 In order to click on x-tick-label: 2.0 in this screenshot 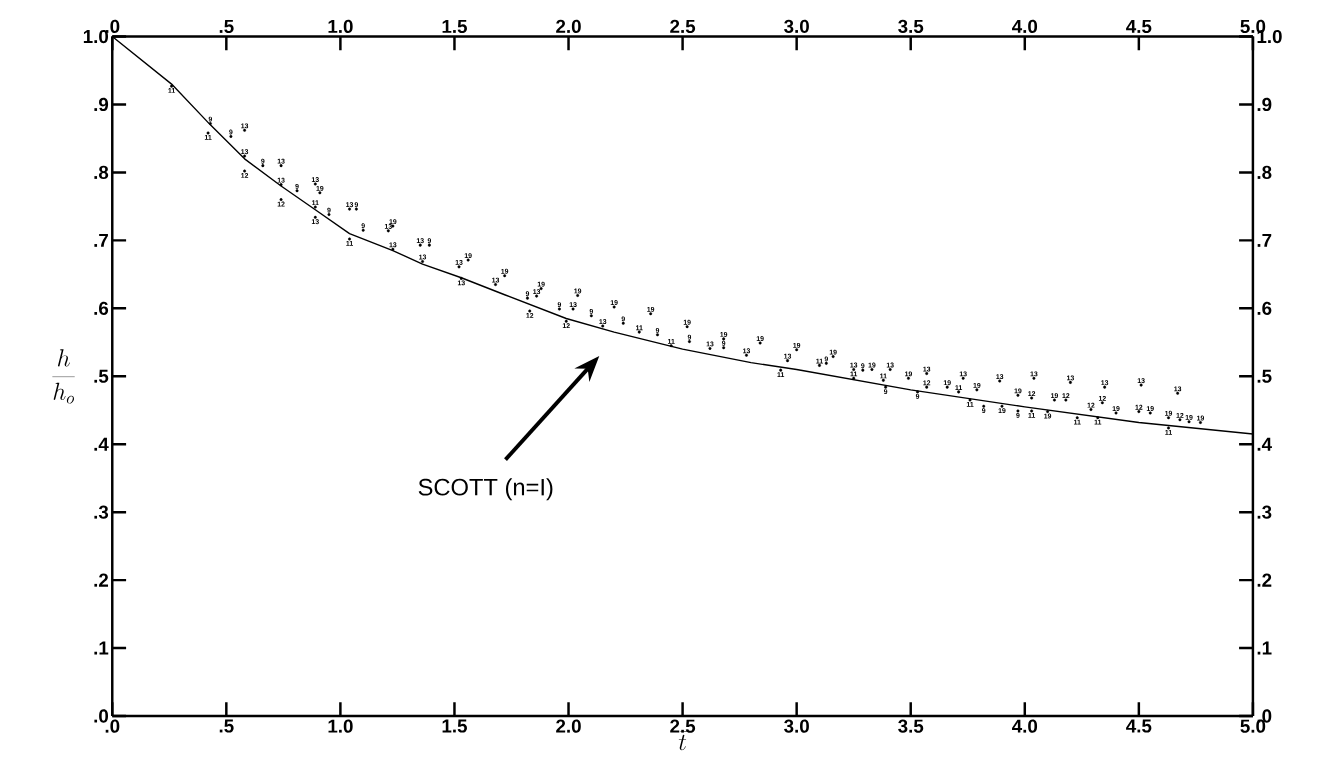, I will do `click(568, 726)`.